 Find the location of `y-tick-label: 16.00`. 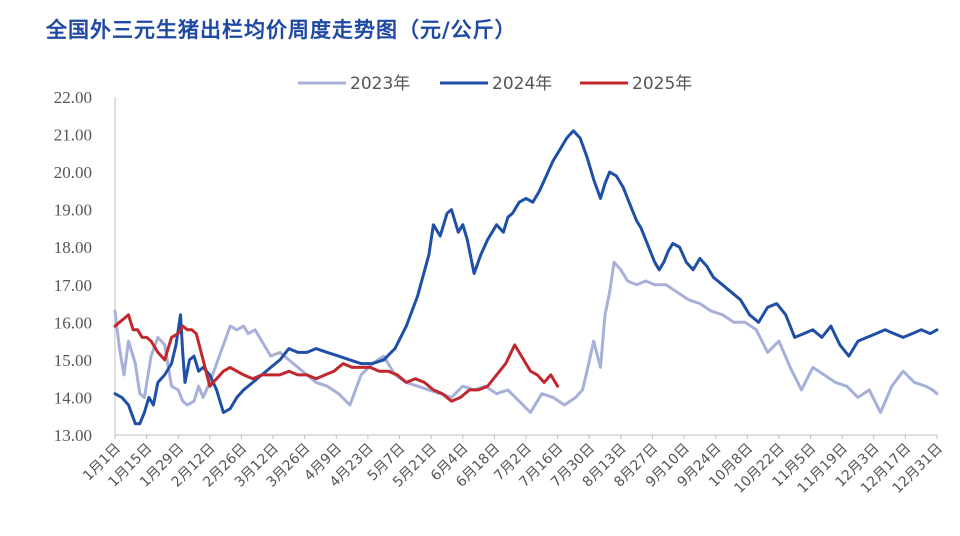

y-tick-label: 16.00 is located at coordinates (73, 322).